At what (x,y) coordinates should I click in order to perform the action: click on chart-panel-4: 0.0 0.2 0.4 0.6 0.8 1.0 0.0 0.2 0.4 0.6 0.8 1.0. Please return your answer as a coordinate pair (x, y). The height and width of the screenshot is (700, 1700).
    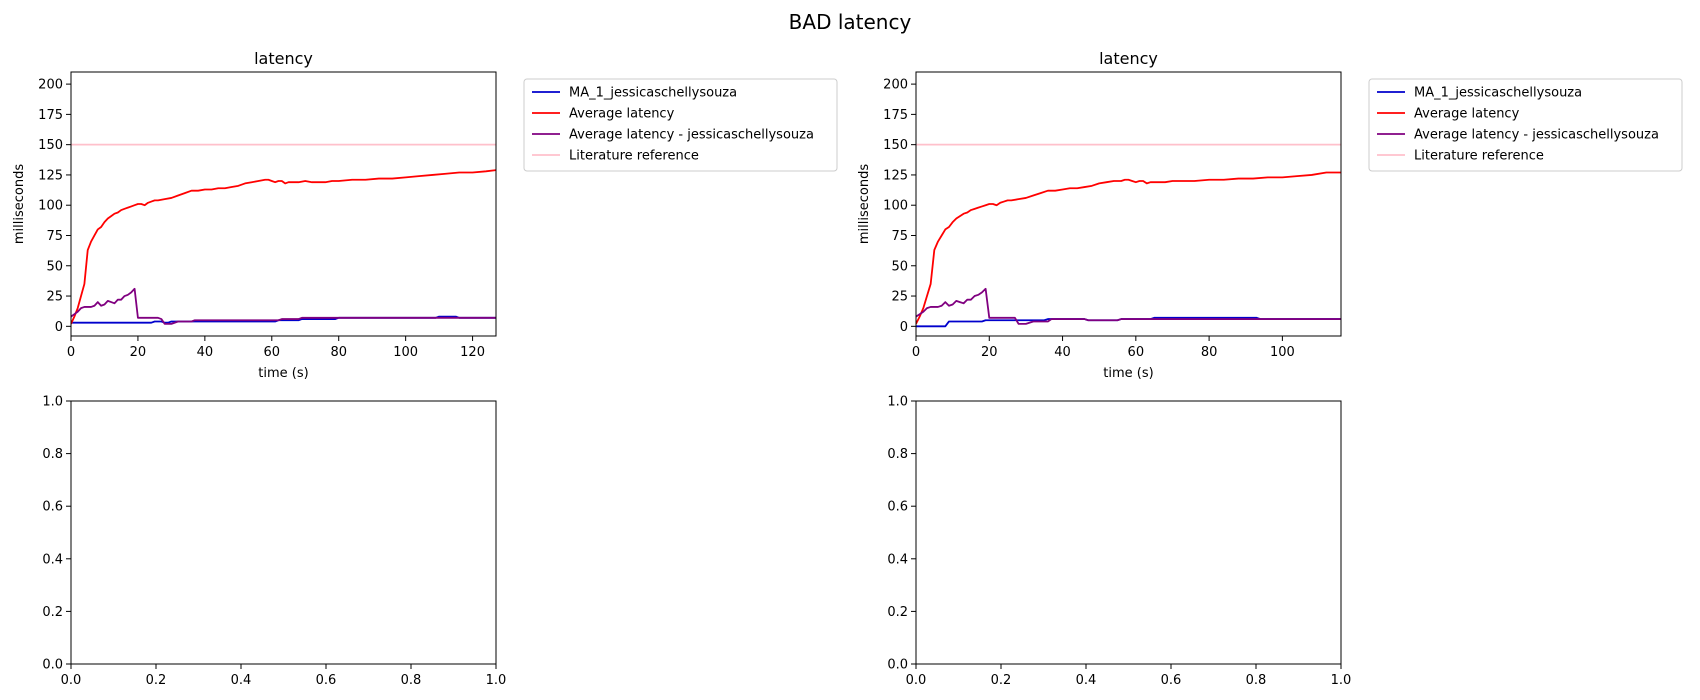
    Looking at the image, I should click on (1119, 542).